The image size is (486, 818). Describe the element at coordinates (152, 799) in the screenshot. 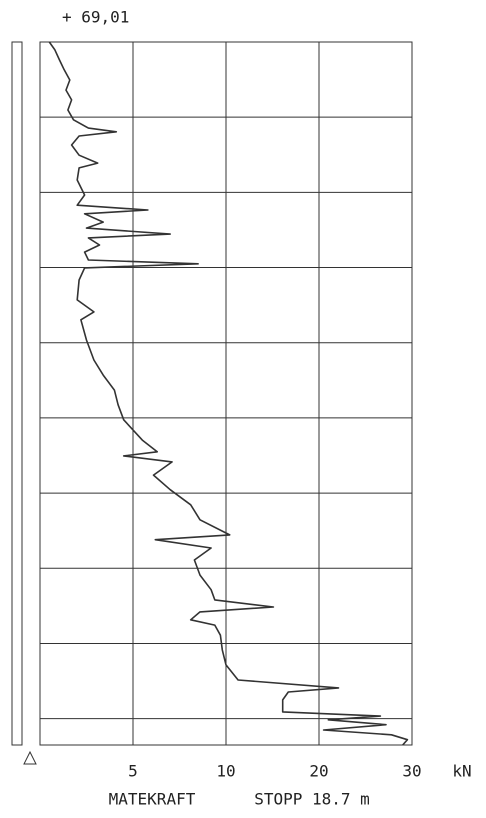

I see `x-axis-label: MATEKRAFT` at that location.